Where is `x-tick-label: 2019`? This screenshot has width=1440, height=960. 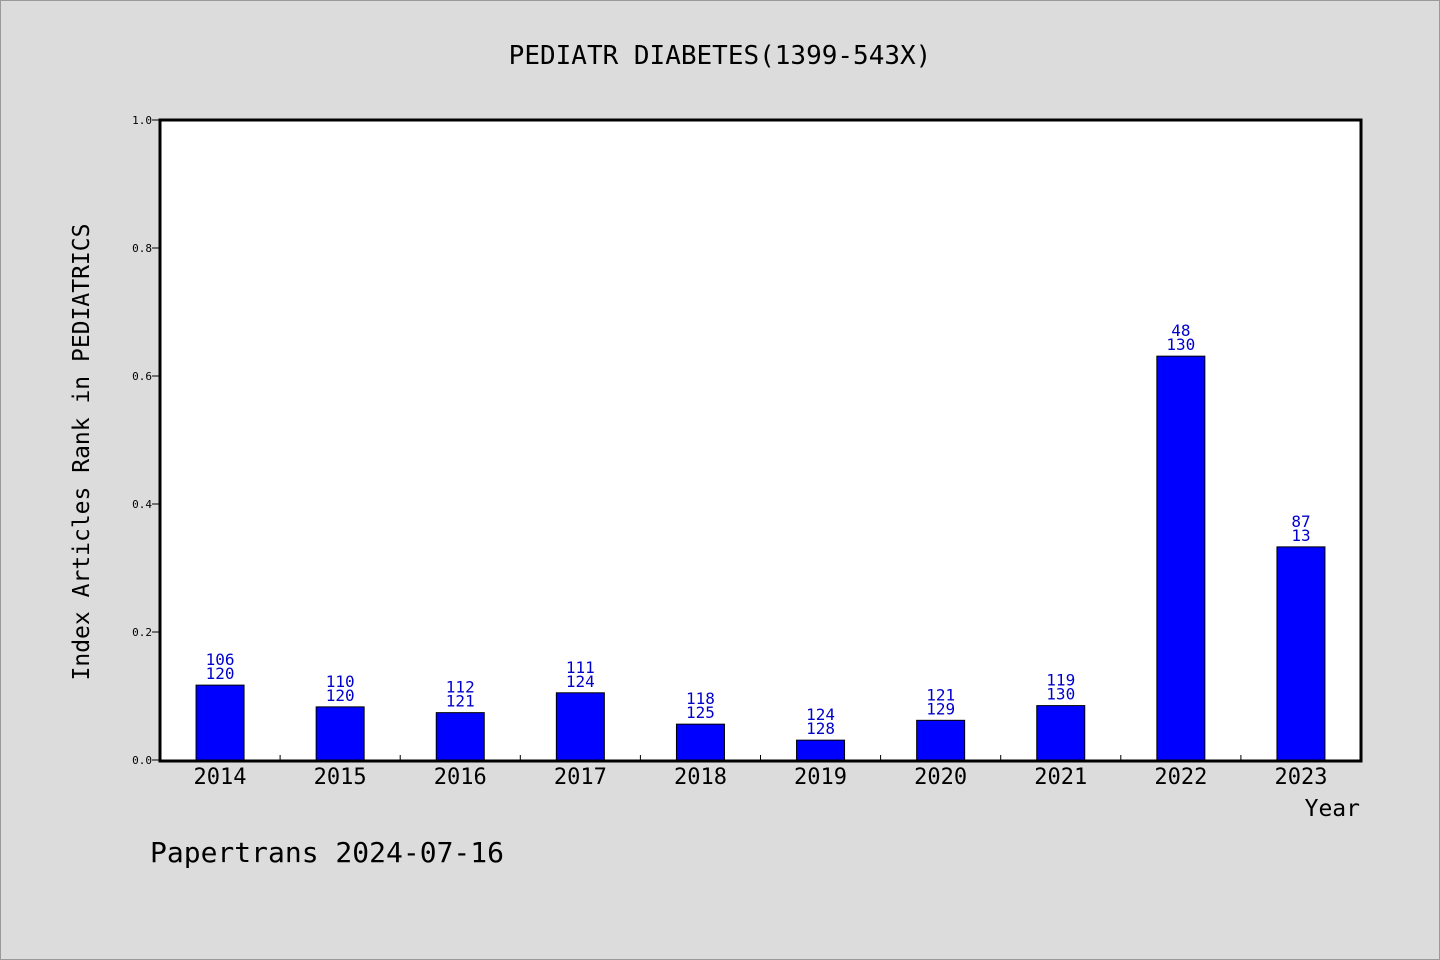
x-tick-label: 2019 is located at coordinates (820, 777).